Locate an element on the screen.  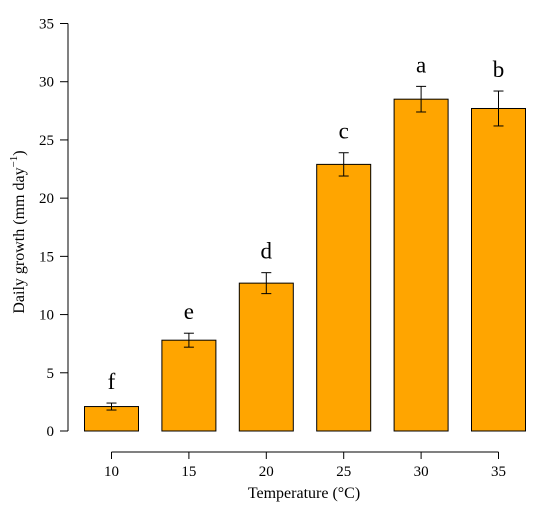
y-tick-label: 25 is located at coordinates (46, 141).